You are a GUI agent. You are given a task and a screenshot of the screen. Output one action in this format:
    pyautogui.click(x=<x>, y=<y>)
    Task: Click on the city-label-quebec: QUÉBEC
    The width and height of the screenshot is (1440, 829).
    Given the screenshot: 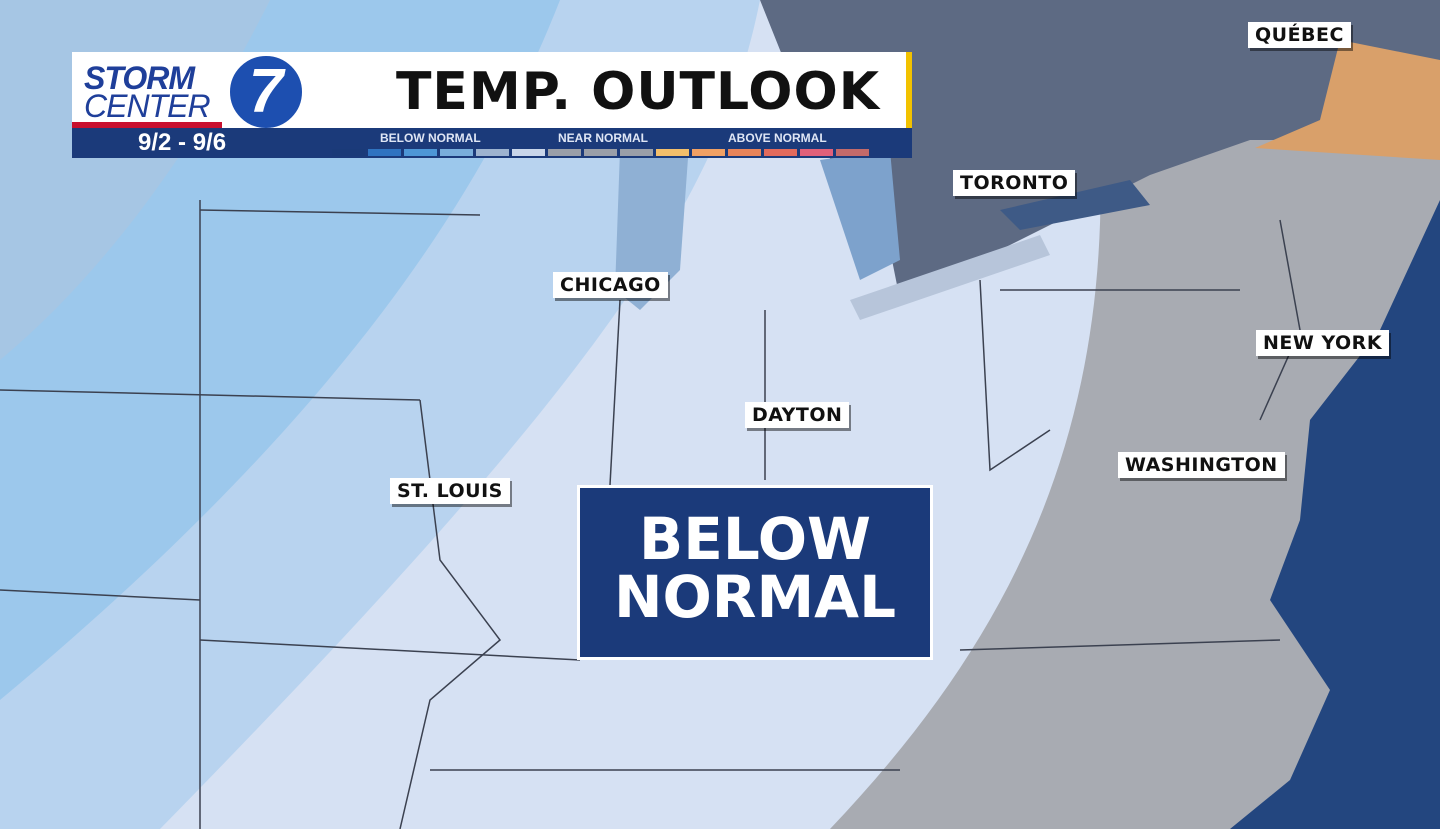 What is the action you would take?
    pyautogui.click(x=1299, y=35)
    